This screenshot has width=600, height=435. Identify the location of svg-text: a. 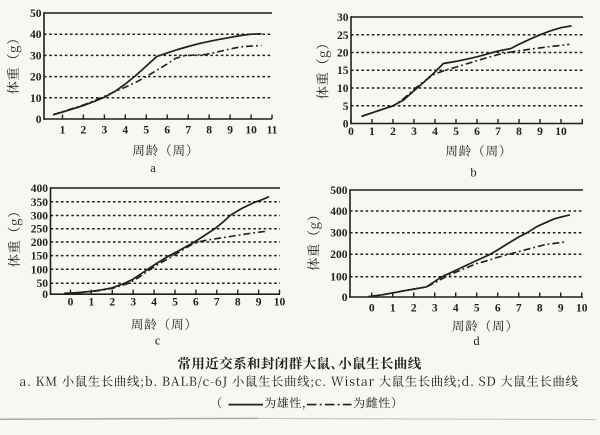
(153, 168).